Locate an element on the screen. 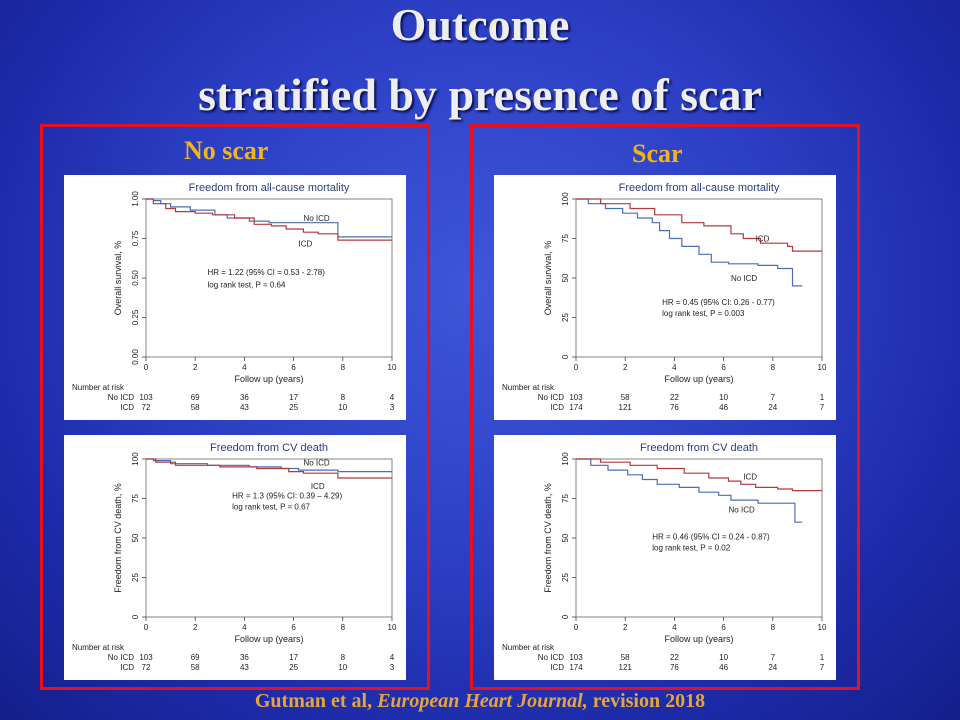  annotation: HR = 0.45 (95% CI: 0.26 - 0.77) is located at coordinates (718, 302).